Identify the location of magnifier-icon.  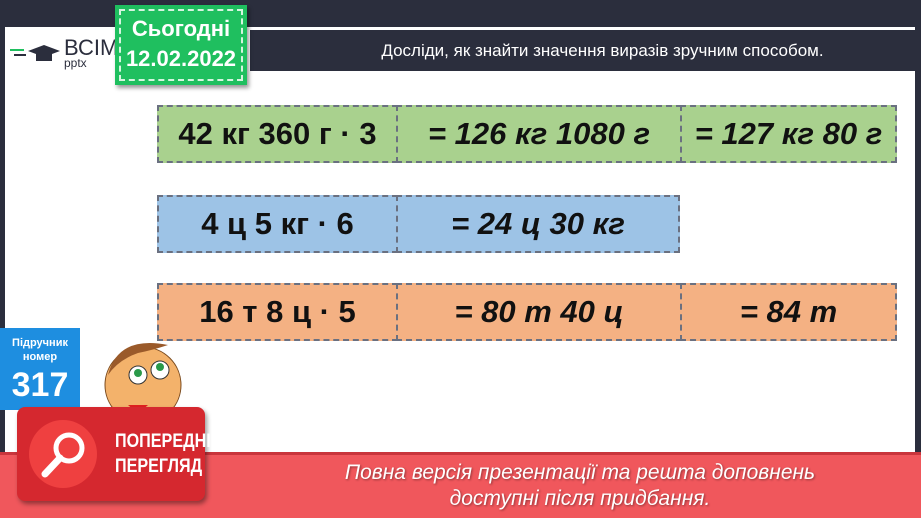
(63, 454).